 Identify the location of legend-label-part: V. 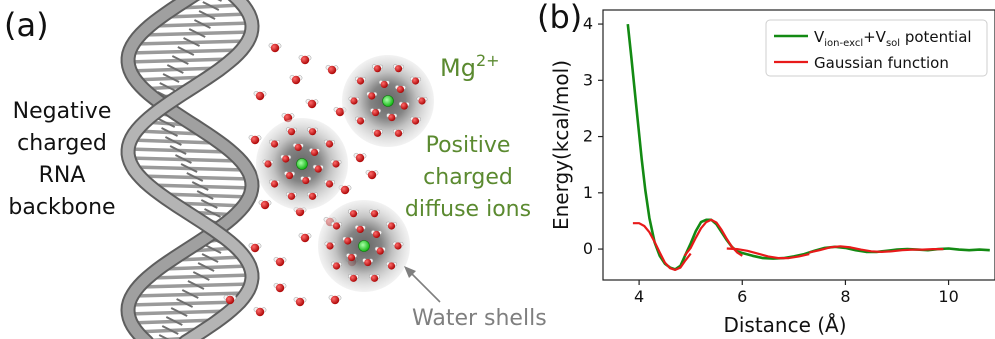
(819, 37).